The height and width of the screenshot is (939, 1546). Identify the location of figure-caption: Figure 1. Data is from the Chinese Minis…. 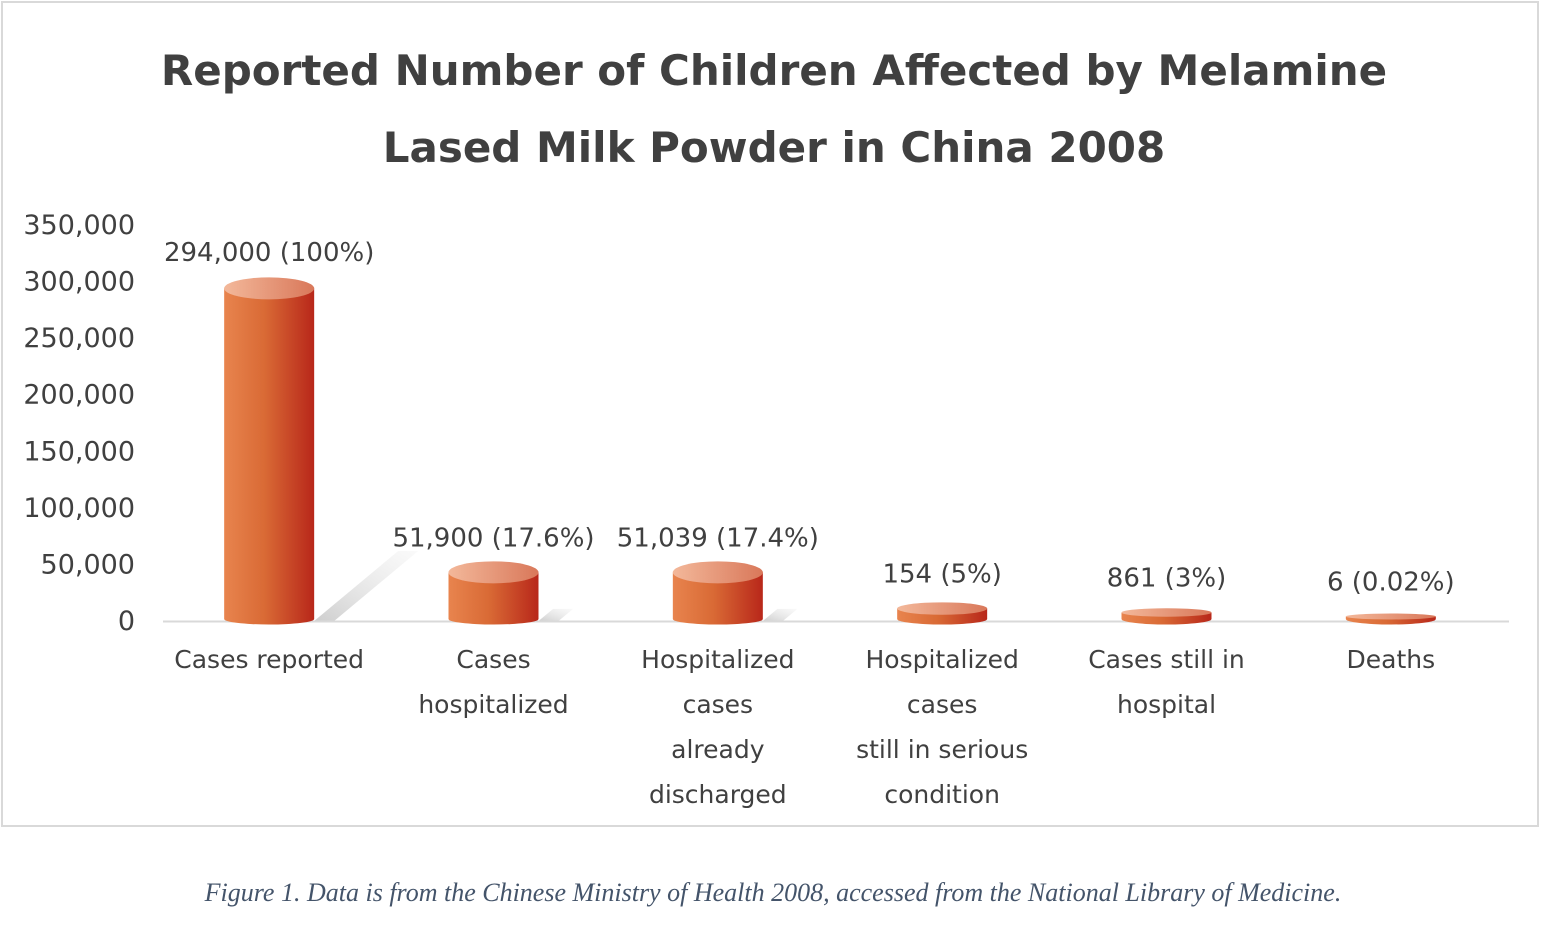
(773, 892).